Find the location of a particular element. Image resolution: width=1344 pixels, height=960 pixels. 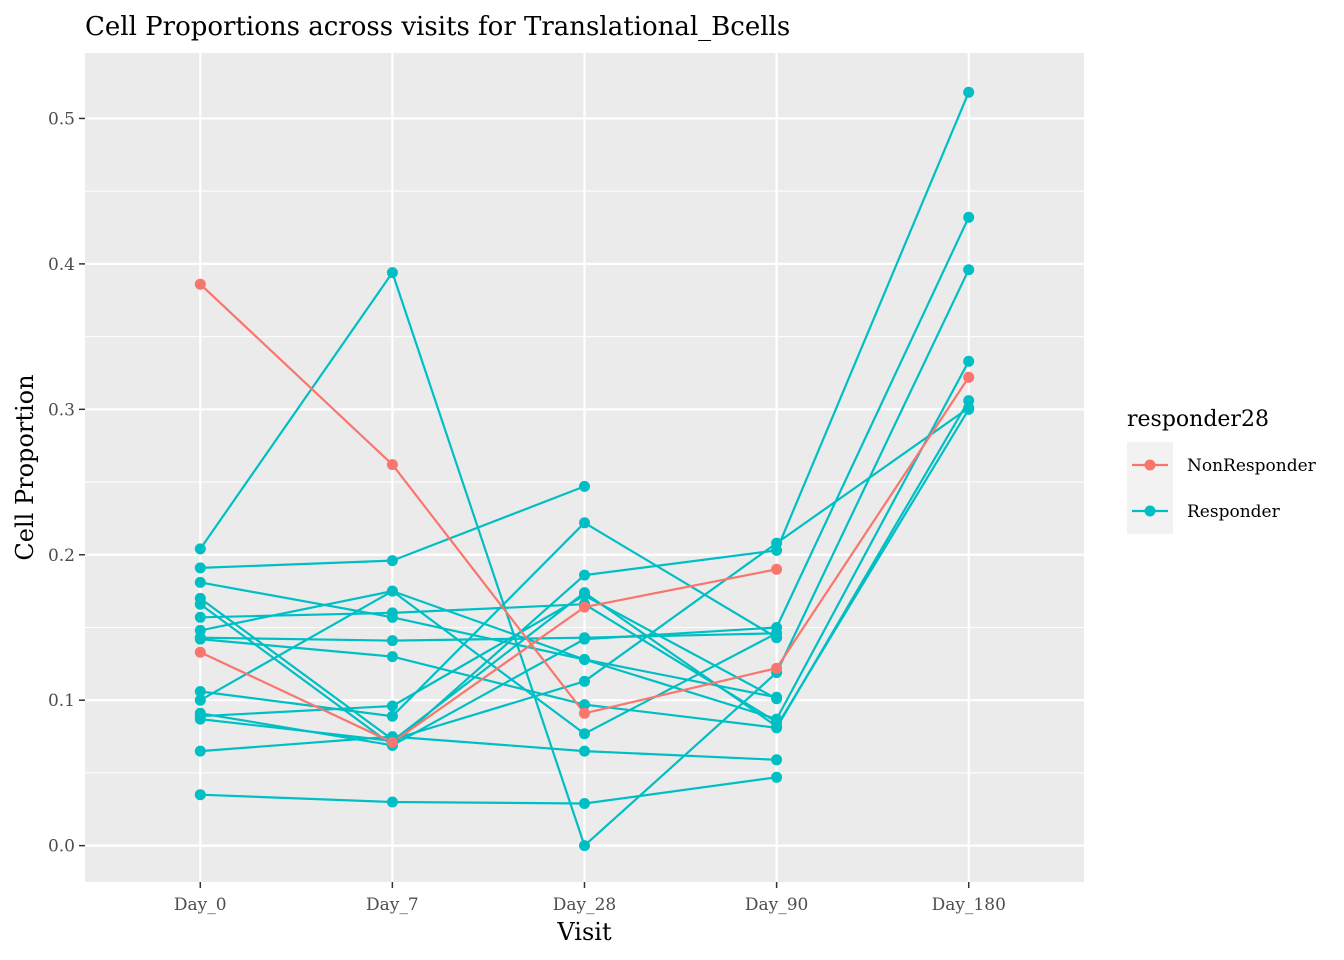

legend: responder28 NonResponder Responder is located at coordinates (1222, 470).